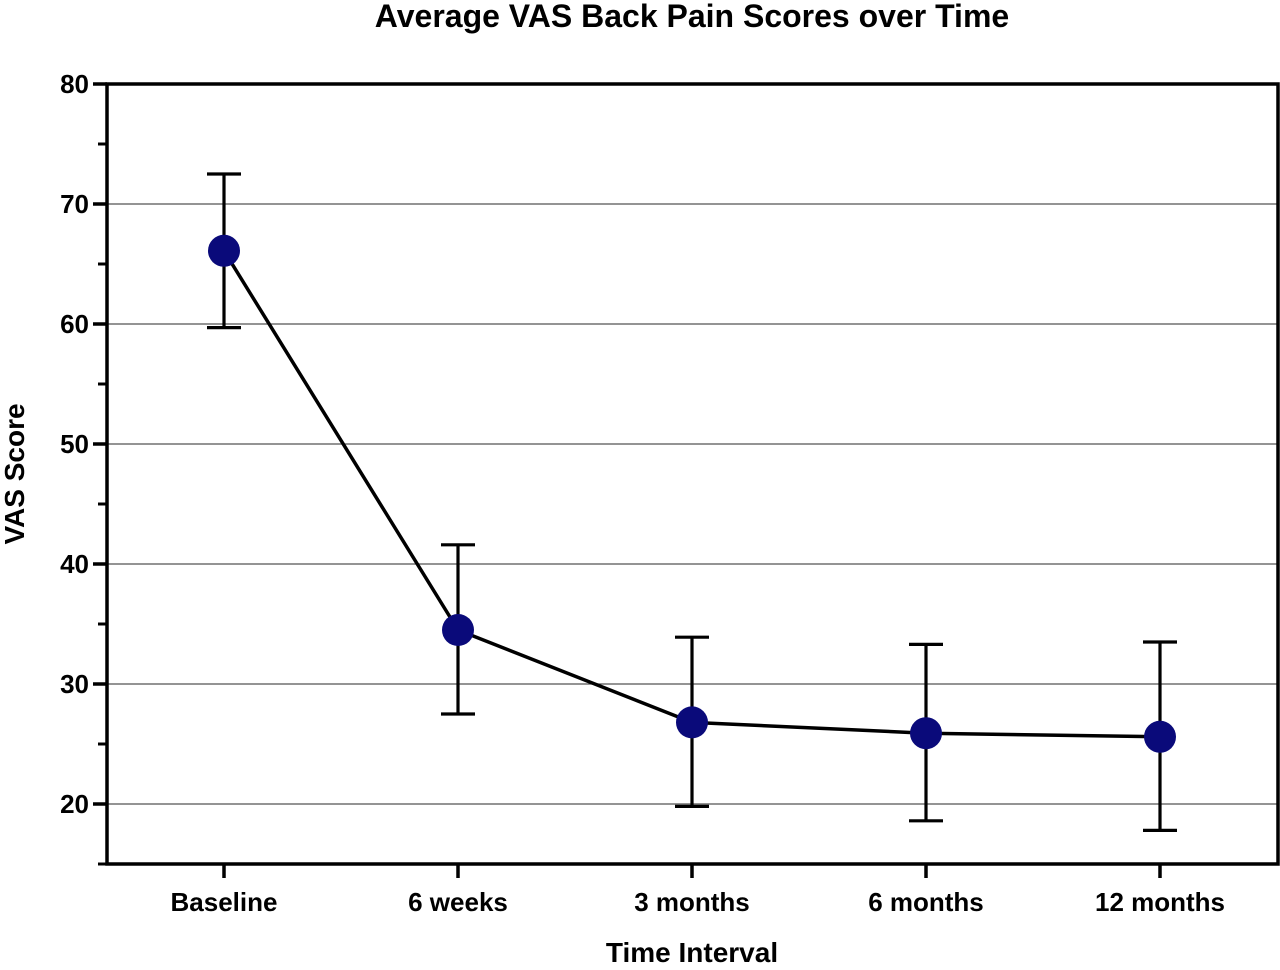  What do you see at coordinates (1160, 902) in the screenshot?
I see `x-tick-label-4: 12 months` at bounding box center [1160, 902].